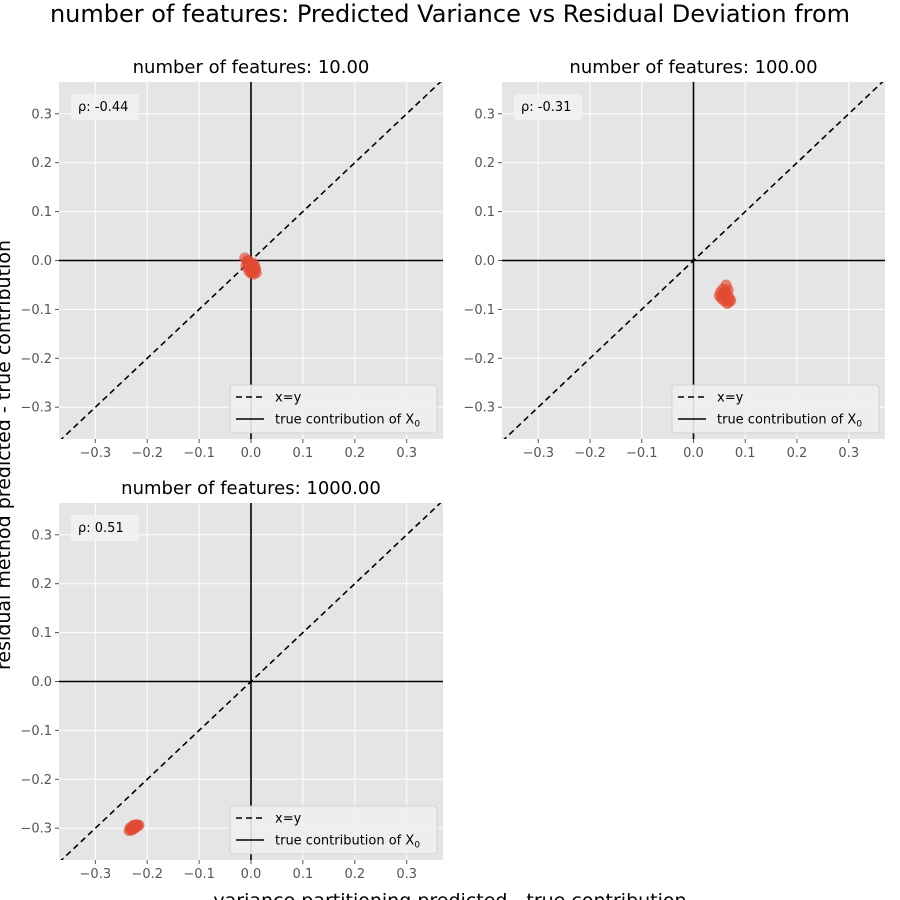  I want to click on correlation-annotation: ρ: -0.31, so click(548, 107).